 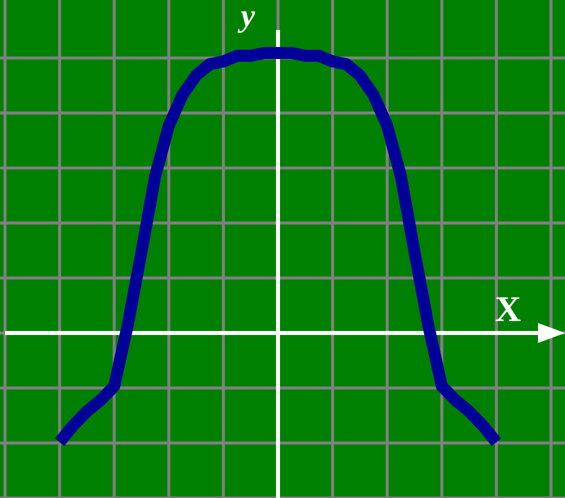 I want to click on x-axis-title: X, so click(x=508, y=309).